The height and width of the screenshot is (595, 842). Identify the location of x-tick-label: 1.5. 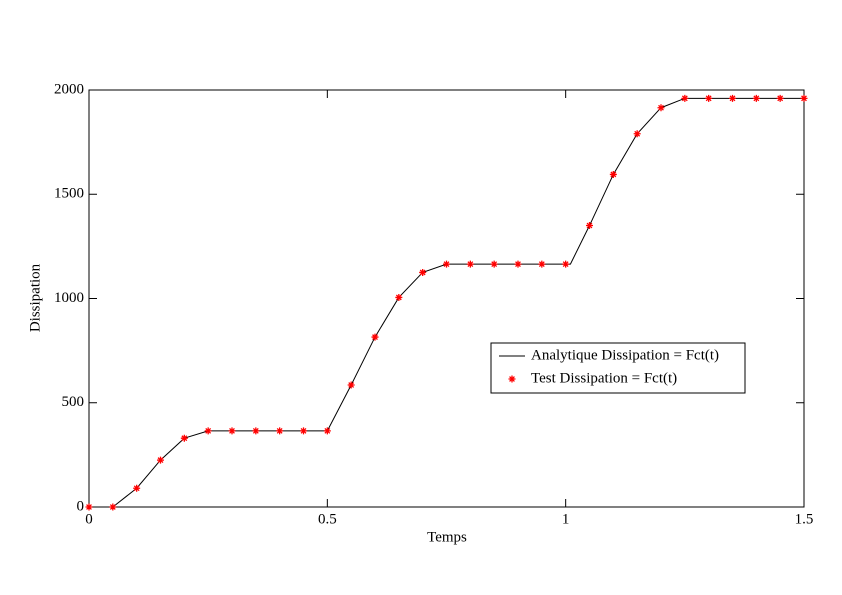
(804, 519).